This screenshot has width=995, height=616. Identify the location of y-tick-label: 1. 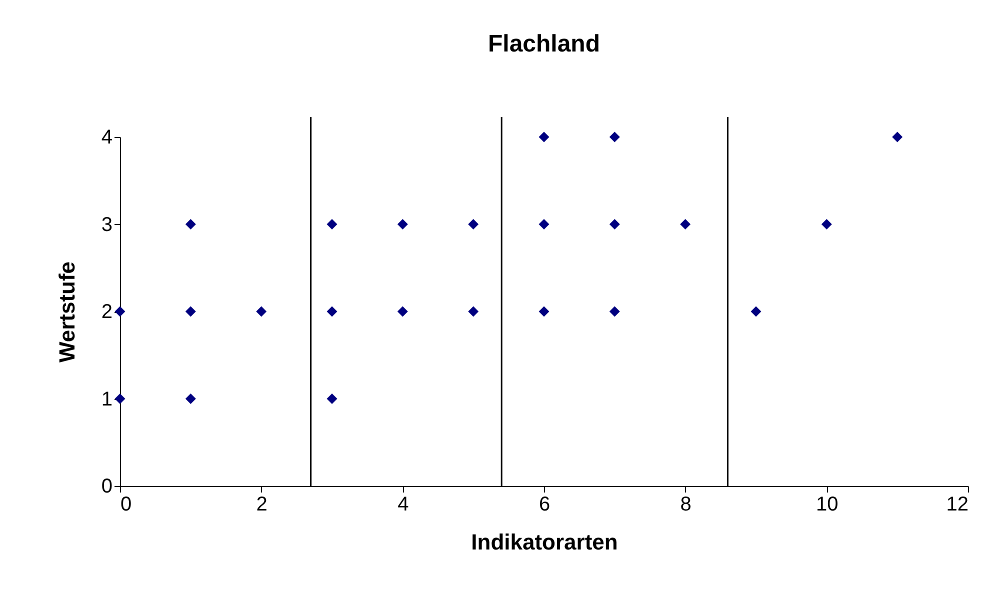
(106, 399).